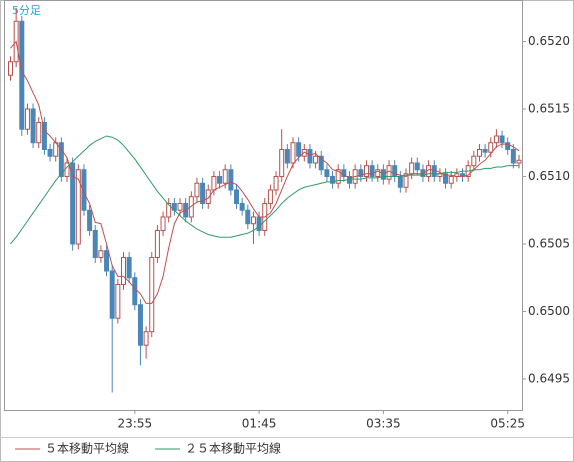 The image size is (574, 462). Describe the element at coordinates (549, 41) in the screenshot. I see `y-tick-label: 0.6520` at that location.